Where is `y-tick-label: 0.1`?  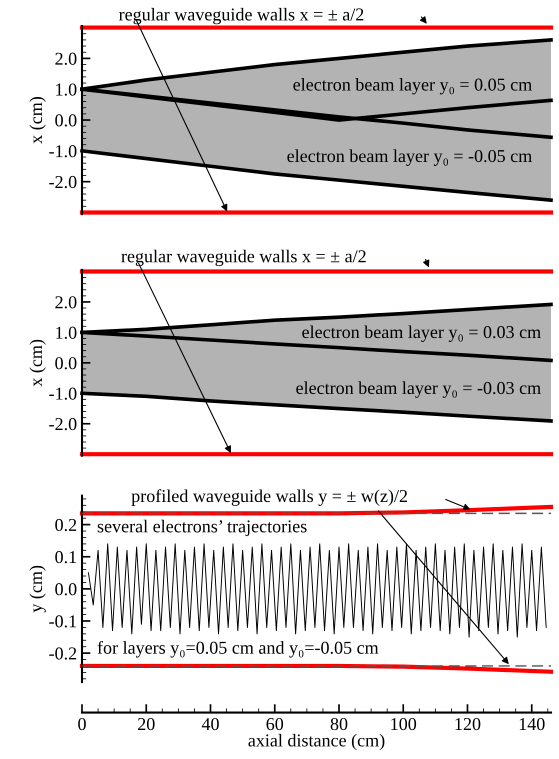 y-tick-label: 0.1 is located at coordinates (65, 557).